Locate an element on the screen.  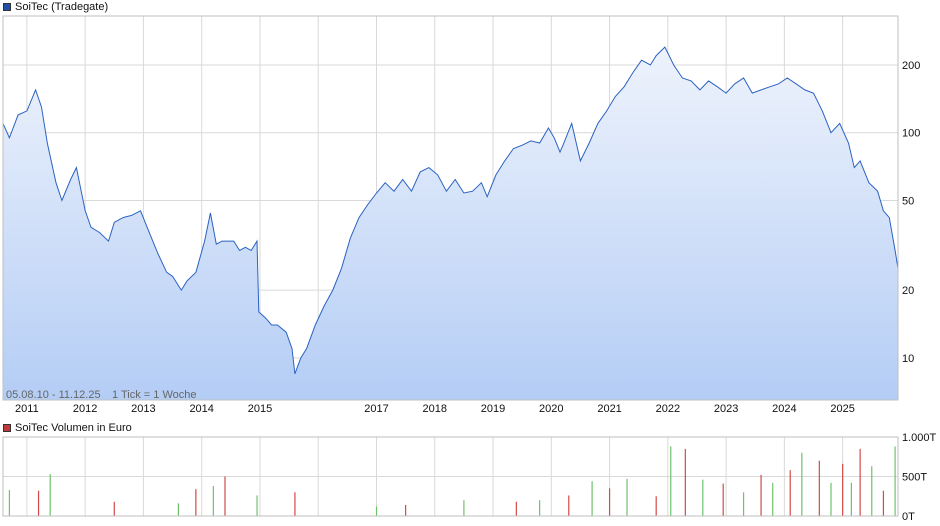
x-tick-label: 2012 is located at coordinates (85, 409).